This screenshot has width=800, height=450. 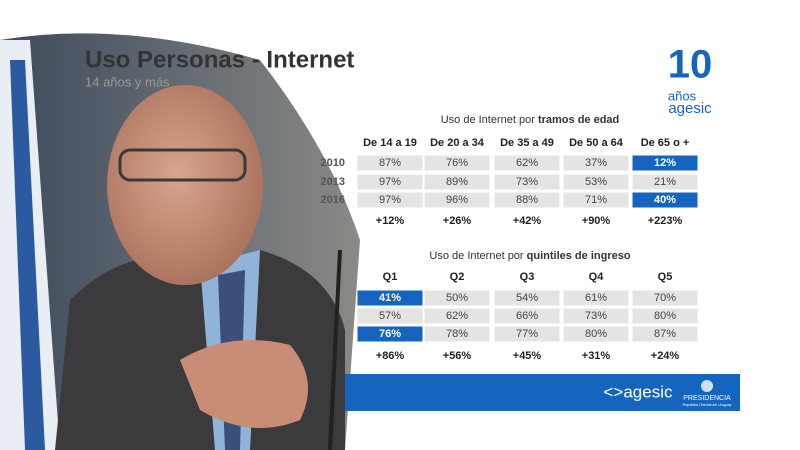 What do you see at coordinates (597, 277) in the screenshot?
I see `column-header: Q4` at bounding box center [597, 277].